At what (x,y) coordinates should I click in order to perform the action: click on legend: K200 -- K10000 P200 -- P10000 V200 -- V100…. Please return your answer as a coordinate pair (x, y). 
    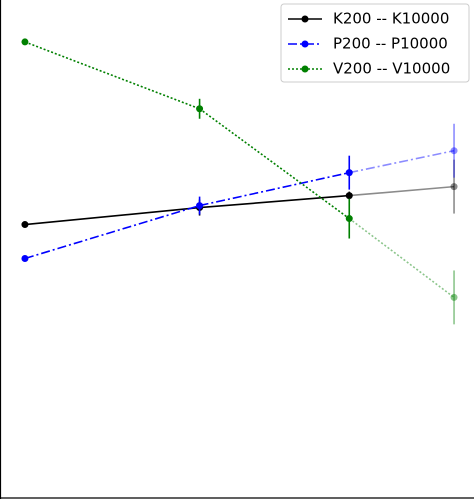
    Looking at the image, I should click on (375, 43).